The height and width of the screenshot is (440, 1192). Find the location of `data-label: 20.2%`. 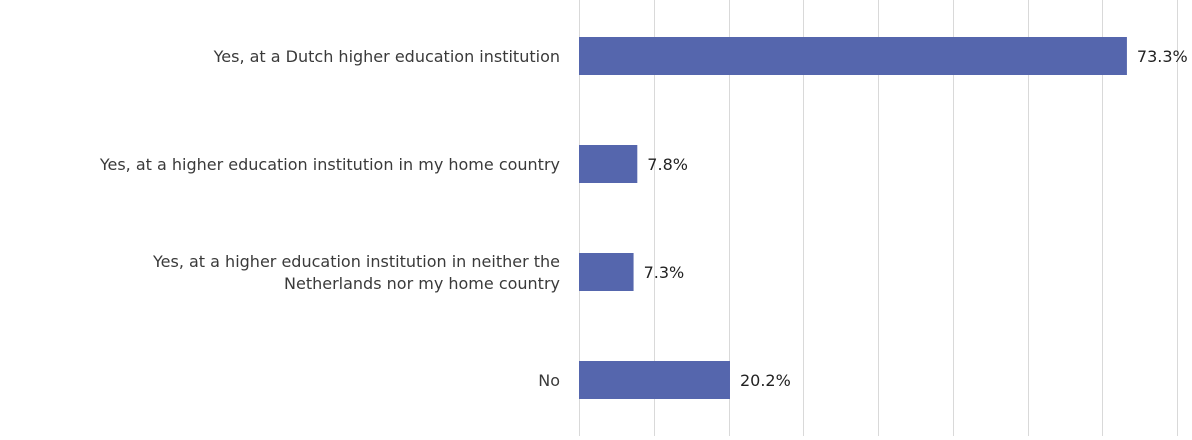

data-label: 20.2% is located at coordinates (765, 380).